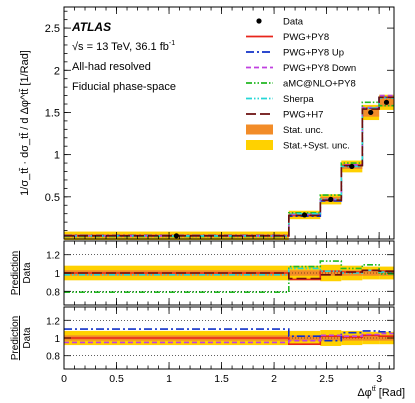  What do you see at coordinates (326, 379) in the screenshot?
I see `x-tick-label: 2.5` at bounding box center [326, 379].